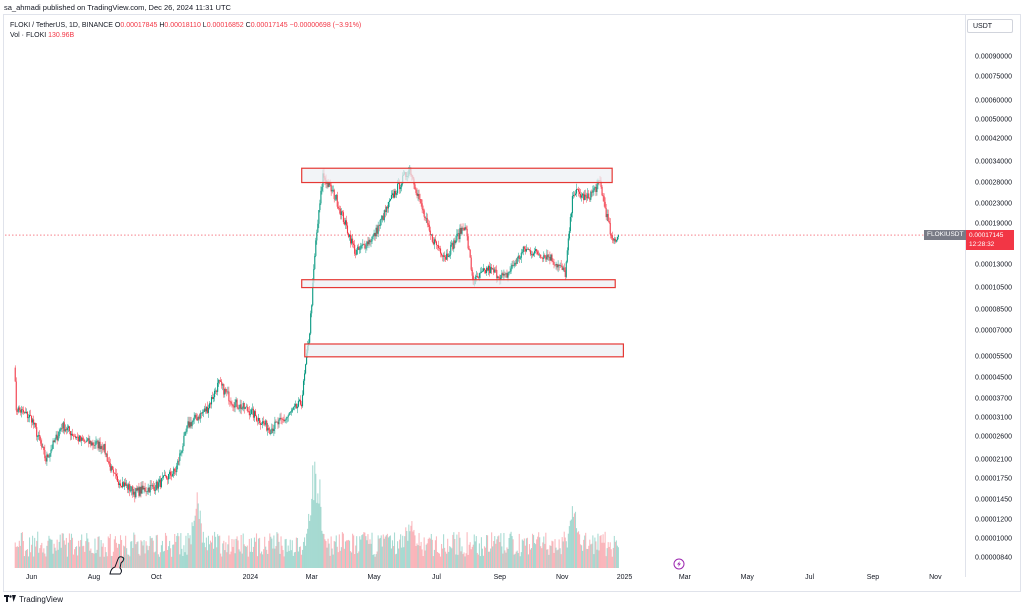  What do you see at coordinates (28, 35) in the screenshot?
I see `legend-volume-label: Vol · FLOKI` at bounding box center [28, 35].